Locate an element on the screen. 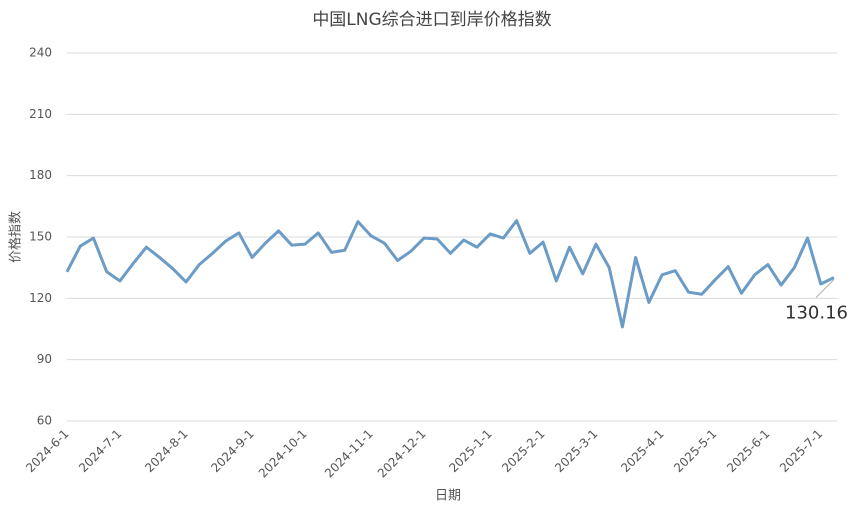 This screenshot has width=865, height=521. x-tick-label: 2025-7-1 is located at coordinates (801, 451).